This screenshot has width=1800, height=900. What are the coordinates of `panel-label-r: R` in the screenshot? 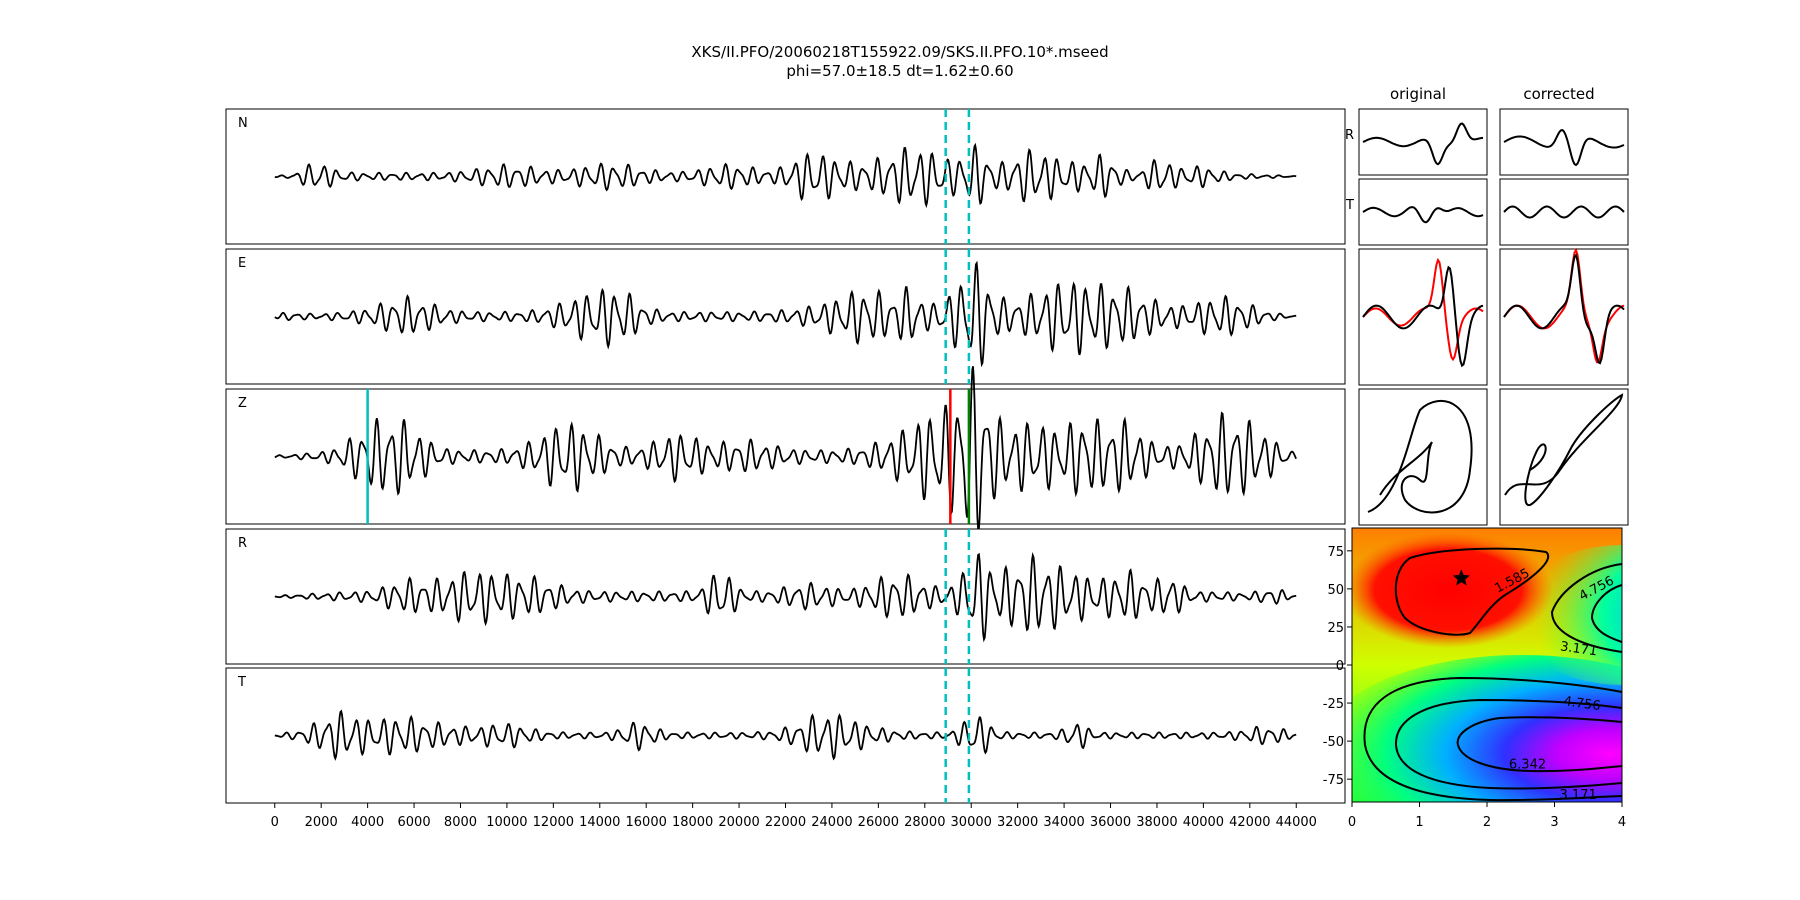 It's located at (242, 543).